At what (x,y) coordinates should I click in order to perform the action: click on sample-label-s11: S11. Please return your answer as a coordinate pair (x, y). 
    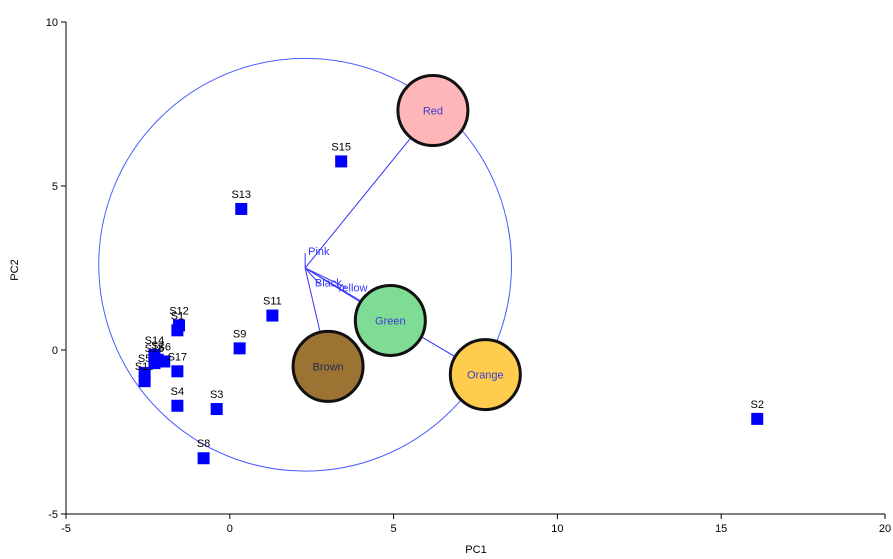
    Looking at the image, I should click on (272, 302).